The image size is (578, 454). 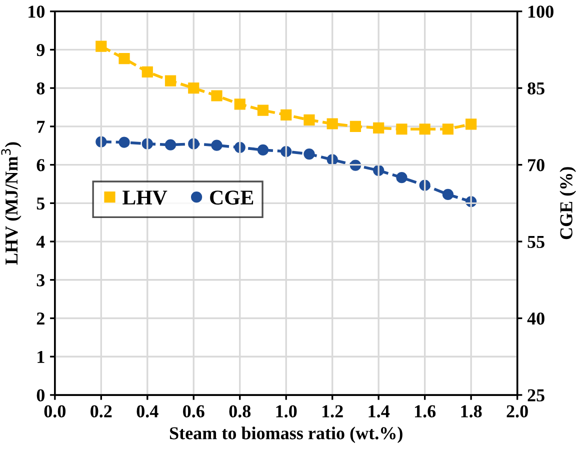 I want to click on y2-tick-label: 85, so click(x=536, y=88).